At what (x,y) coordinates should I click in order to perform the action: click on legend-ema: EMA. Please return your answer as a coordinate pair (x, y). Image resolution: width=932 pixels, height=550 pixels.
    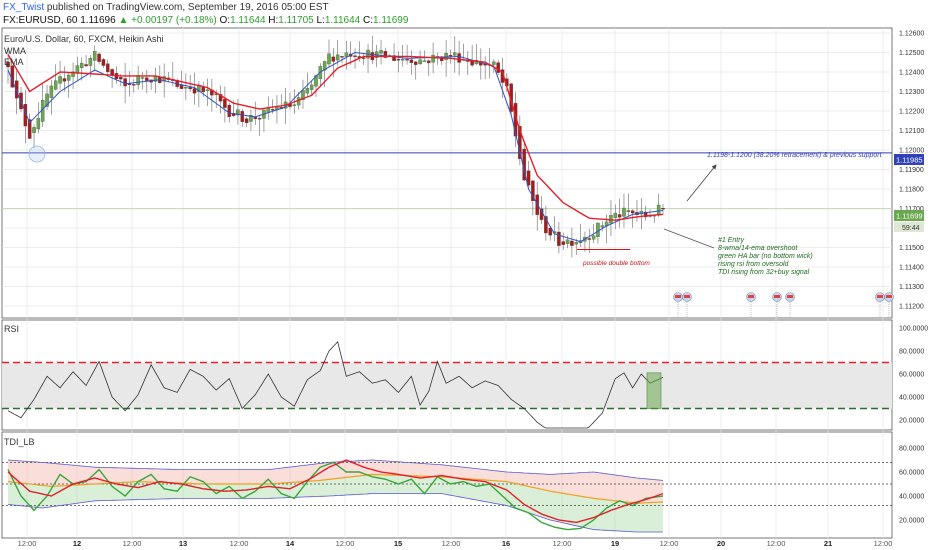
    Looking at the image, I should click on (14, 62).